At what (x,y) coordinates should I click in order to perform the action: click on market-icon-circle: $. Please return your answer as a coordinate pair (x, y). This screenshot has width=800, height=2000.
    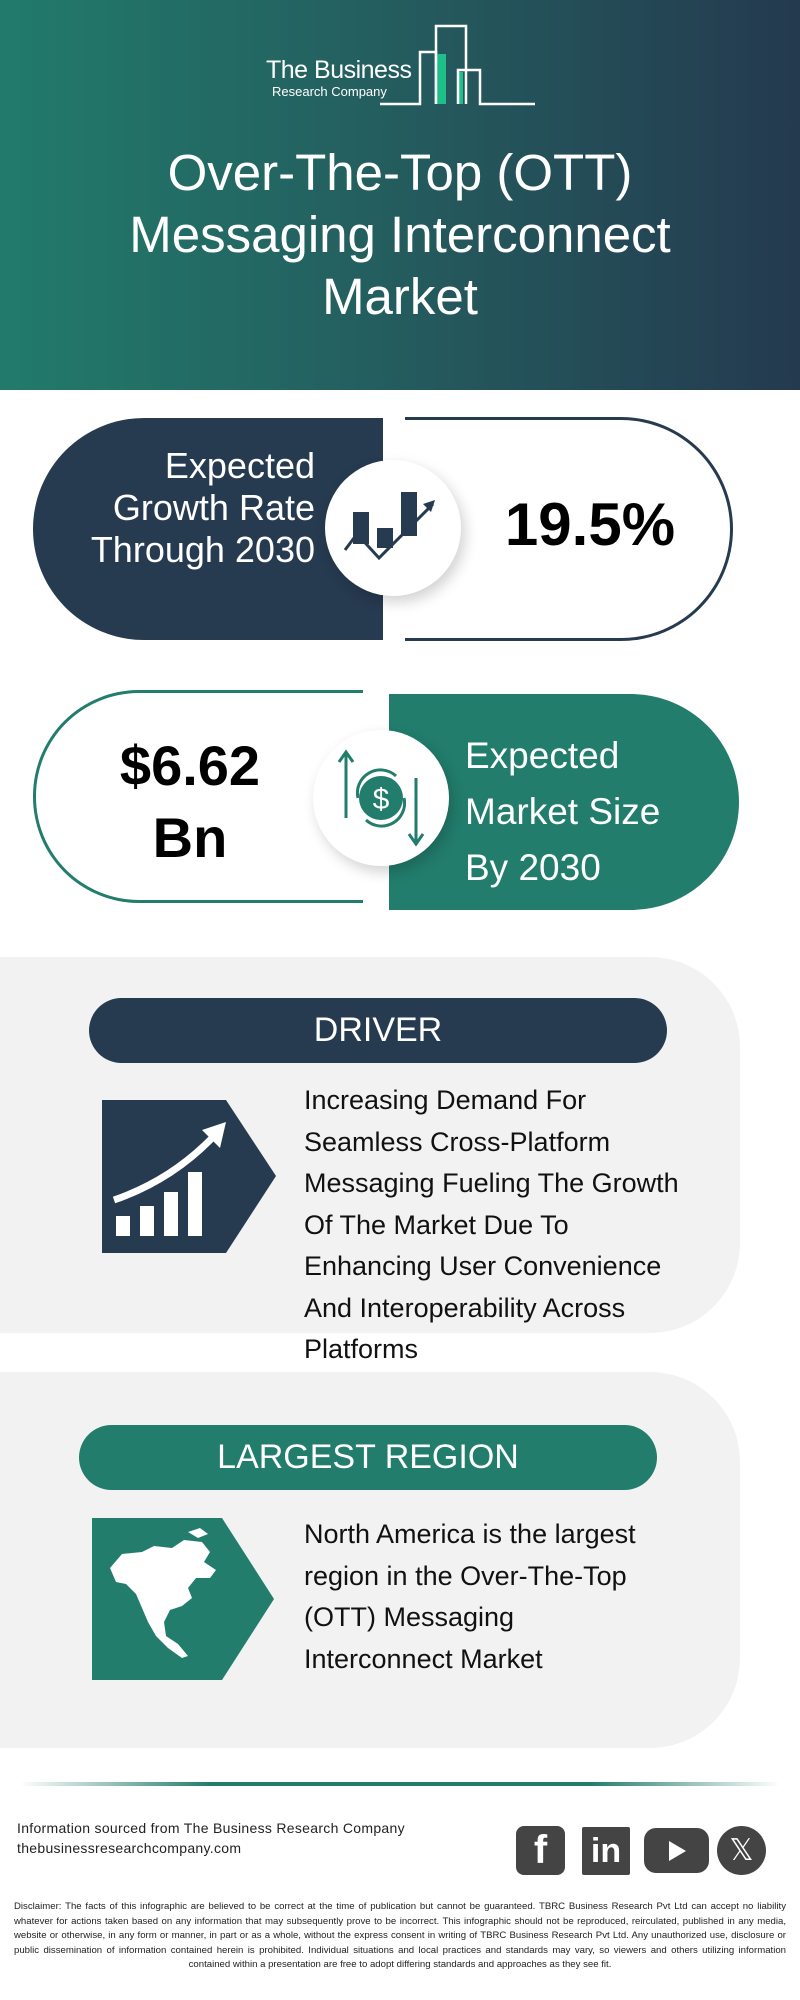
    Looking at the image, I should click on (381, 798).